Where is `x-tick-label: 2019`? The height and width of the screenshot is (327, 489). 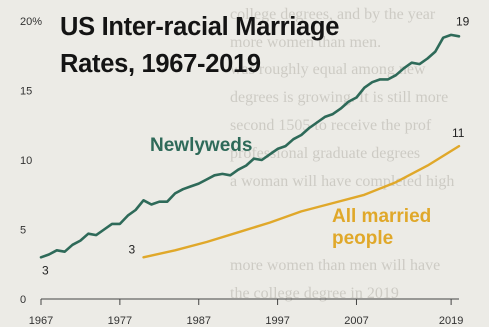
x-tick-label: 2019 is located at coordinates (451, 321).